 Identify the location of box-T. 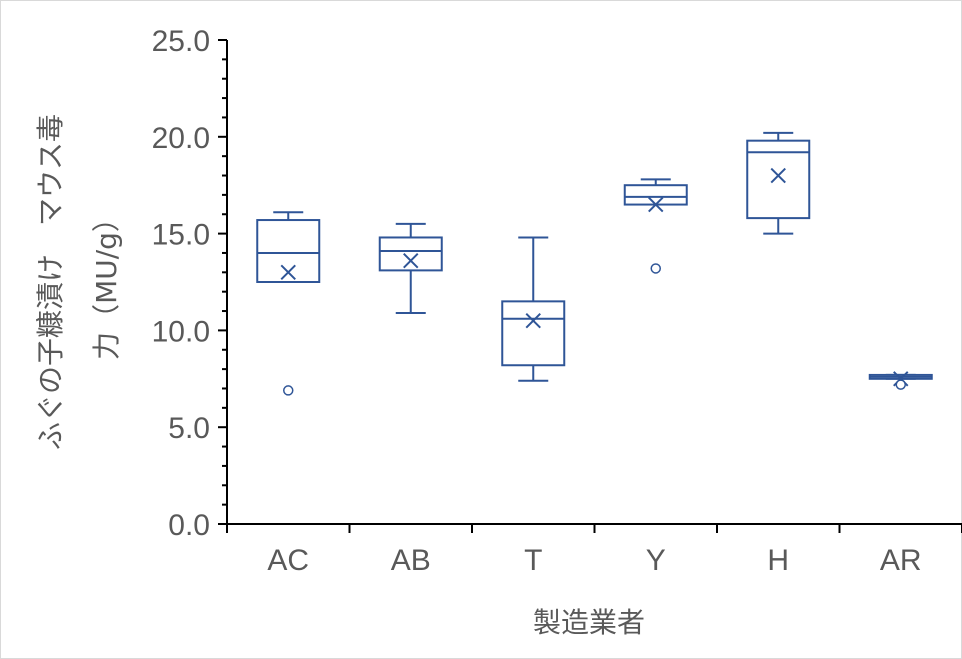
(533, 309).